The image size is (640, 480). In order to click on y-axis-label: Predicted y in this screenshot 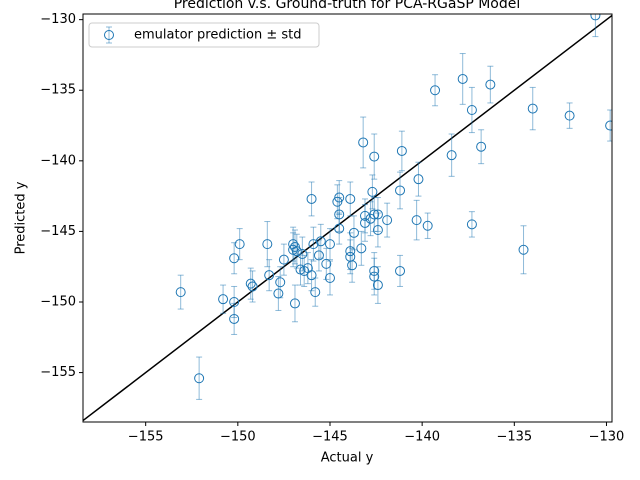, I will do `click(21, 217)`.